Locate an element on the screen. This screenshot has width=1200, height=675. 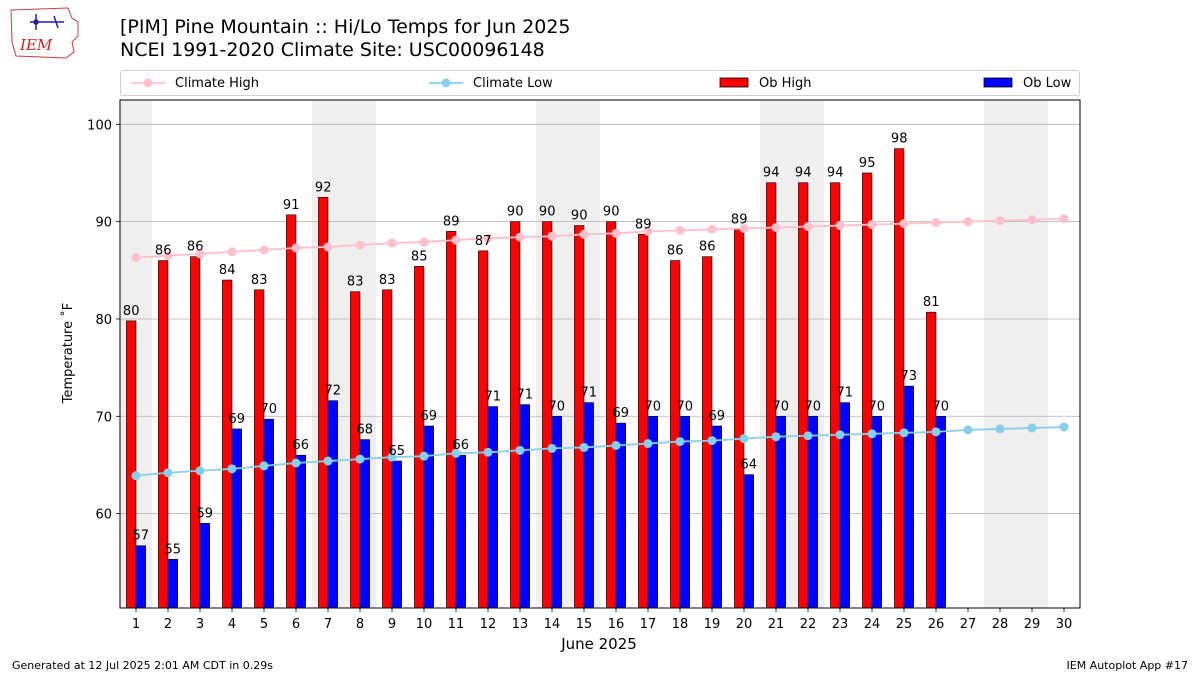
ob-low-label-19: 69 is located at coordinates (717, 416).